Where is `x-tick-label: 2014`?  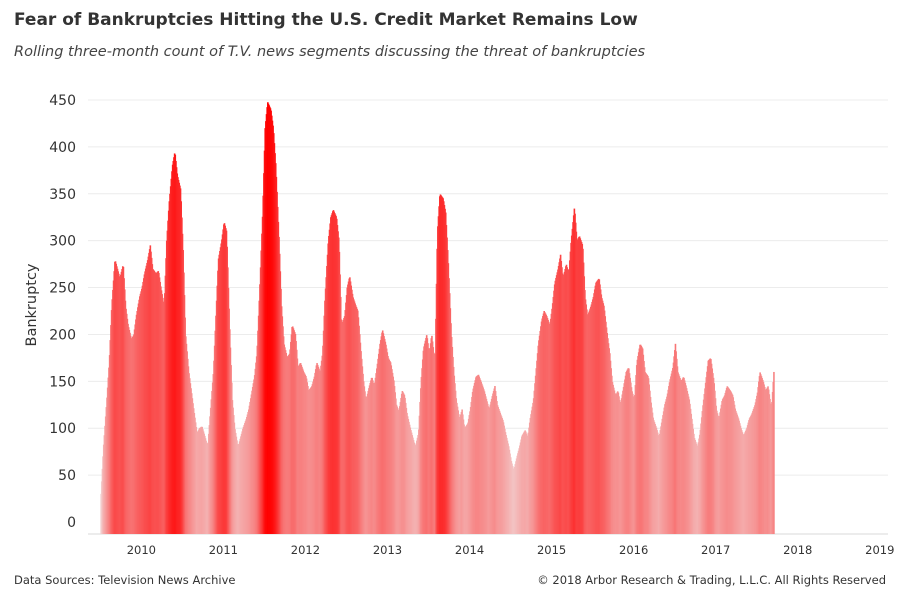
x-tick-label: 2014 is located at coordinates (469, 550).